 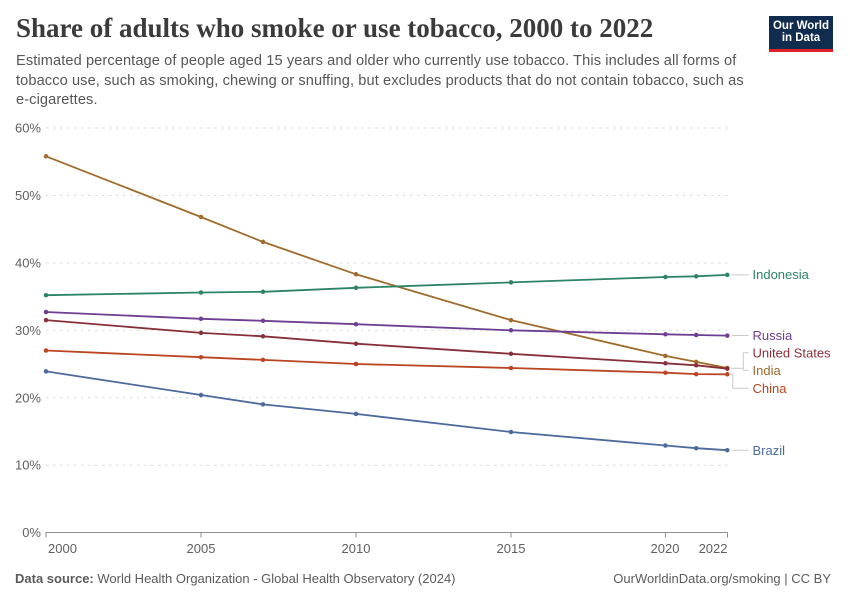 I want to click on svg-text: 0%, so click(x=31, y=532).